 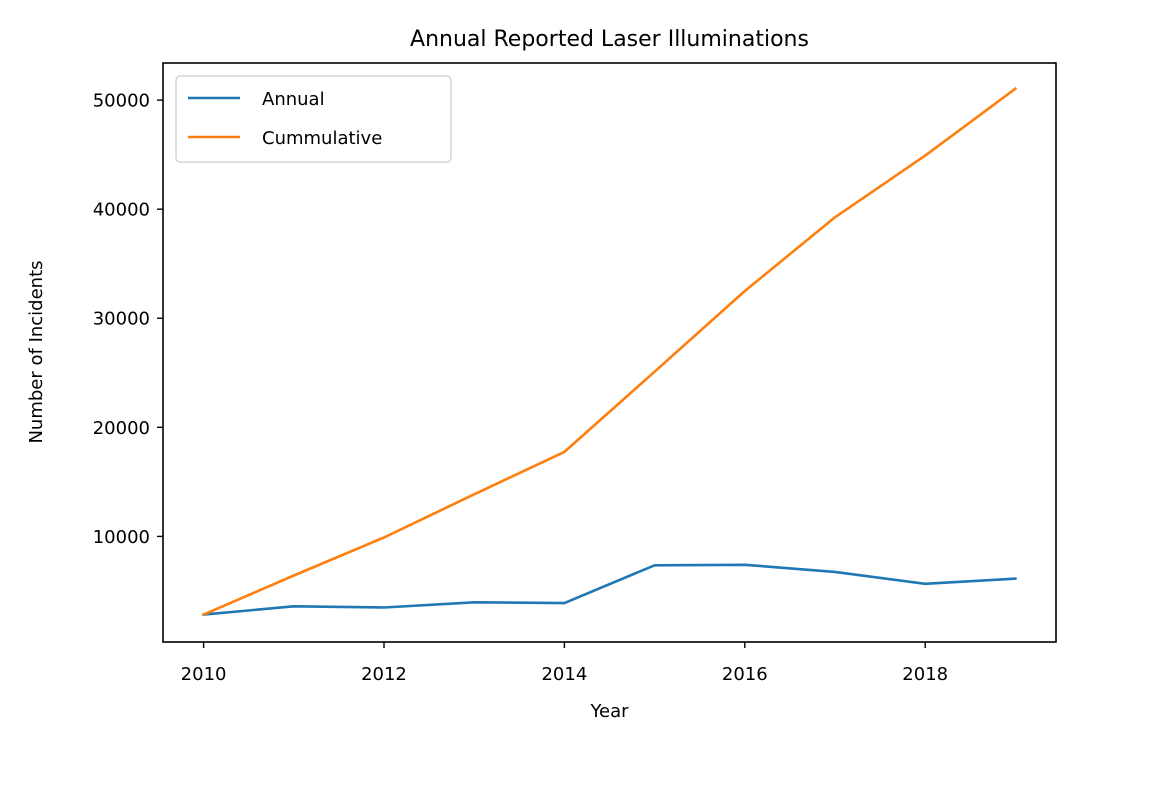 What do you see at coordinates (384, 674) in the screenshot?
I see `x-tick-label: 2012` at bounding box center [384, 674].